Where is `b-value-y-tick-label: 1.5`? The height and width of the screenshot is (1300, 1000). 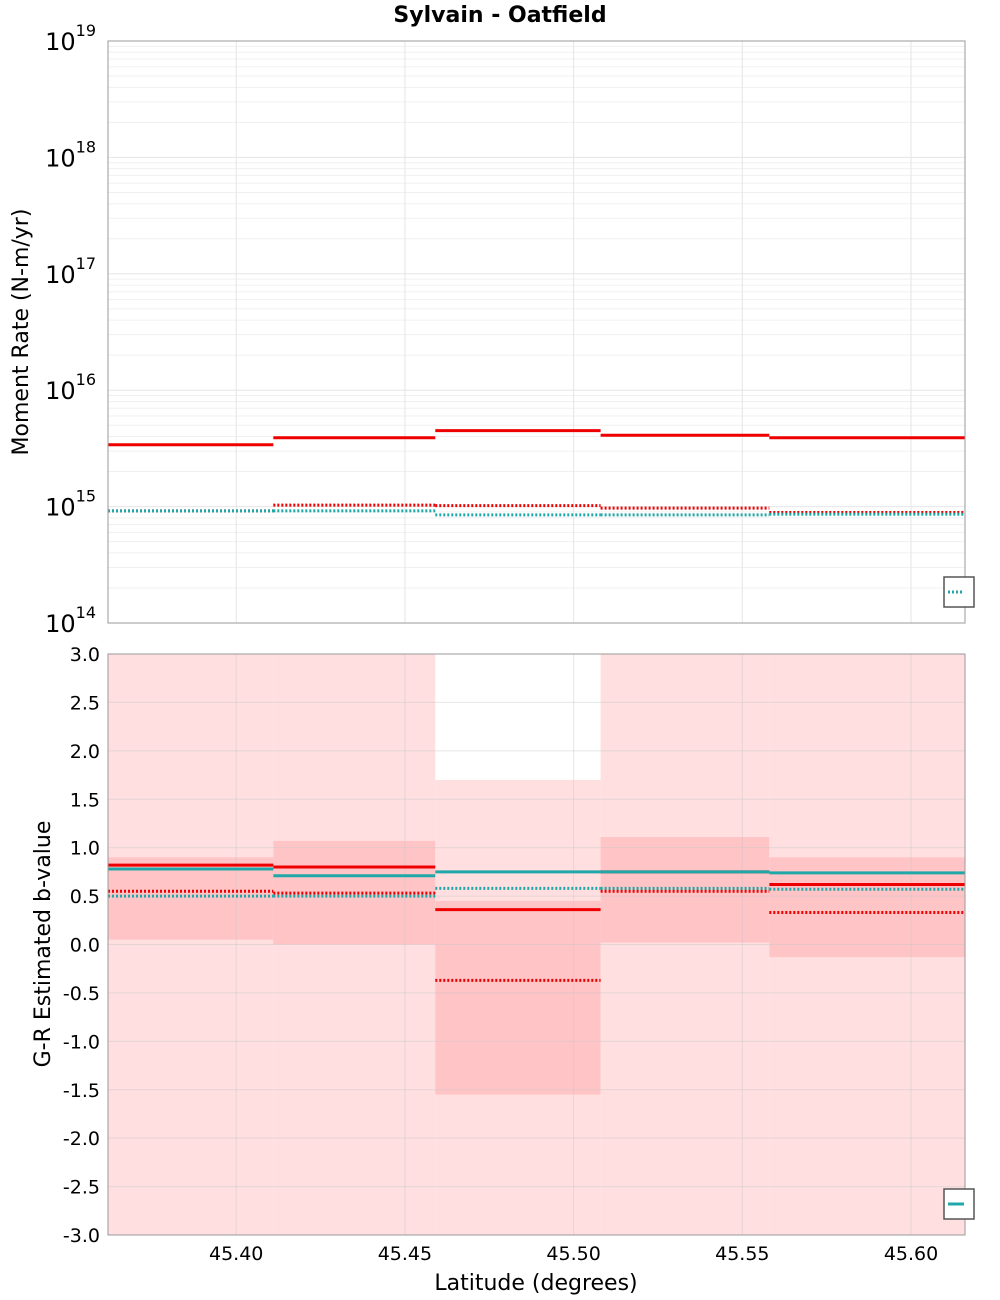
b-value-y-tick-label: 1.5 is located at coordinates (85, 800).